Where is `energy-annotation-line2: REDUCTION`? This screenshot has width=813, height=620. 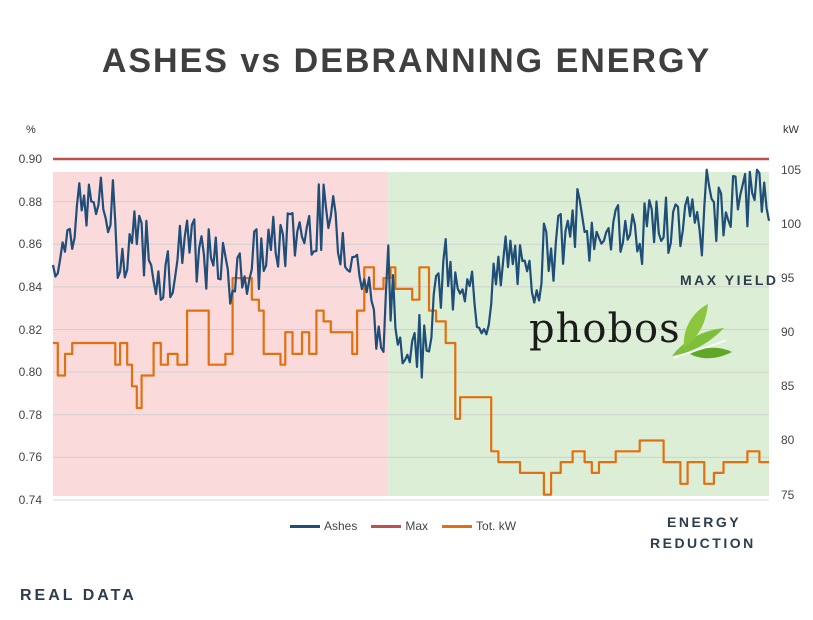
energy-annotation-line2: REDUCTION is located at coordinates (703, 543).